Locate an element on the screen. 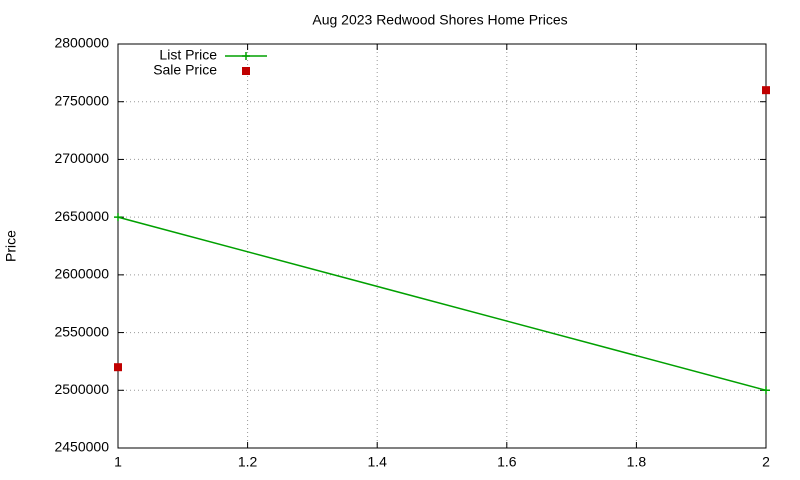  chart-title: Aug 2023 Redwood Shores Home Prices is located at coordinates (439, 20).